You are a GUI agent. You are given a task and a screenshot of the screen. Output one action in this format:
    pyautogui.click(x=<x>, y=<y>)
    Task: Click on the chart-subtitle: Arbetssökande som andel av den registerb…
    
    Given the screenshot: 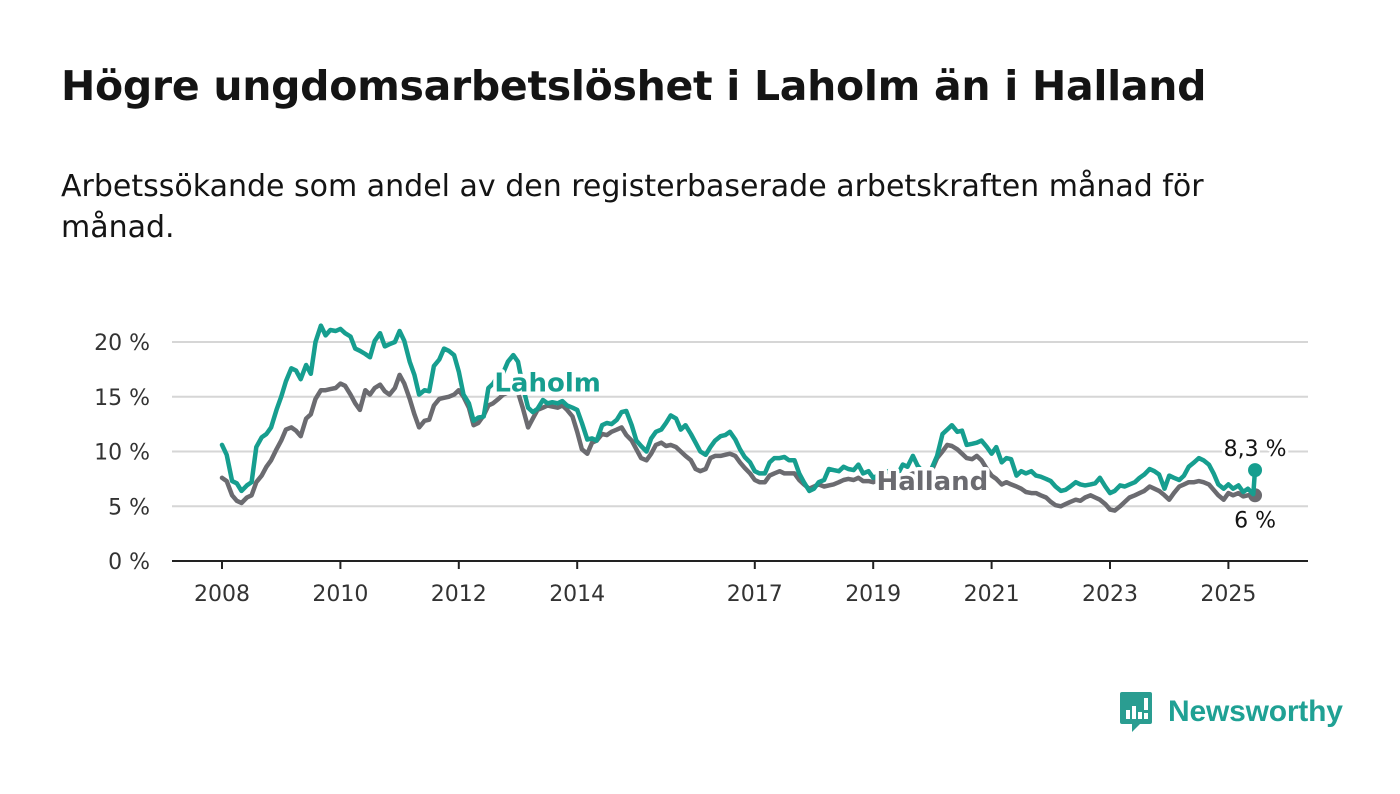 What is the action you would take?
    pyautogui.click(x=632, y=207)
    